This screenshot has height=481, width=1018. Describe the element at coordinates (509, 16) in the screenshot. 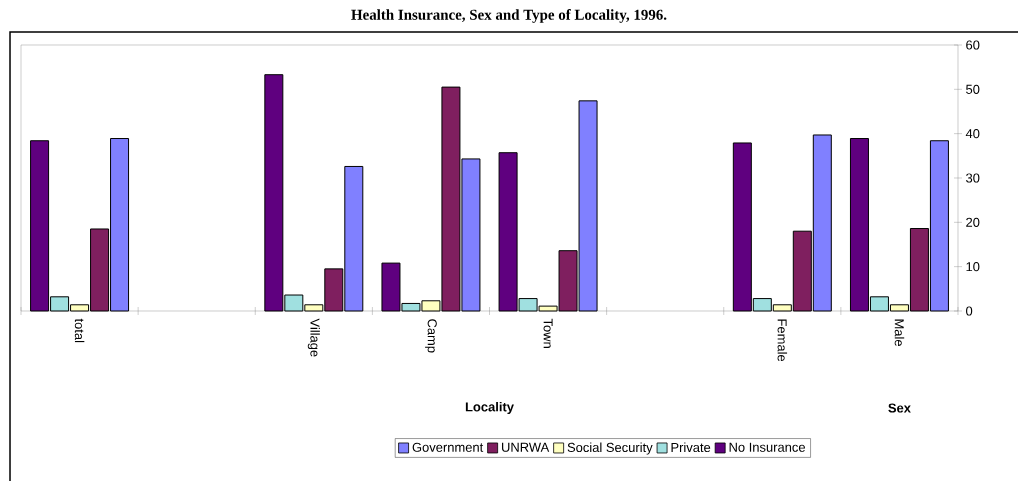

I see `chart-title: Health Insurance, Sex and Type of Locality, 1996.` at that location.